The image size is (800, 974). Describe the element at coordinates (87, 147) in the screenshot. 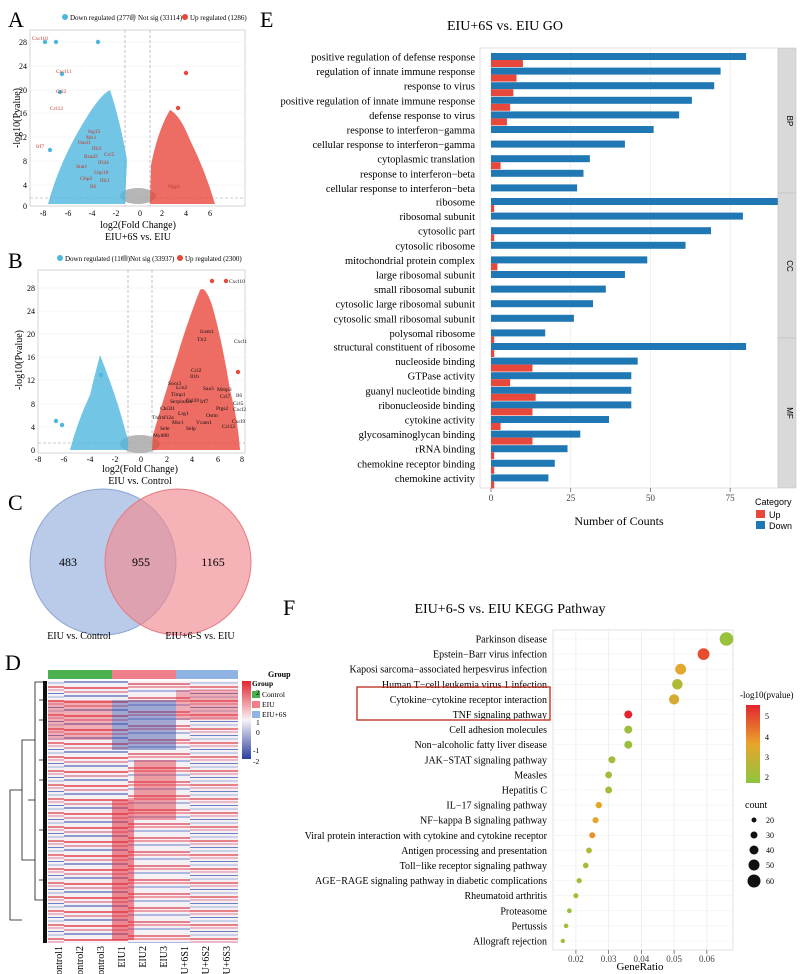

I see `down-point-cloud` at that location.